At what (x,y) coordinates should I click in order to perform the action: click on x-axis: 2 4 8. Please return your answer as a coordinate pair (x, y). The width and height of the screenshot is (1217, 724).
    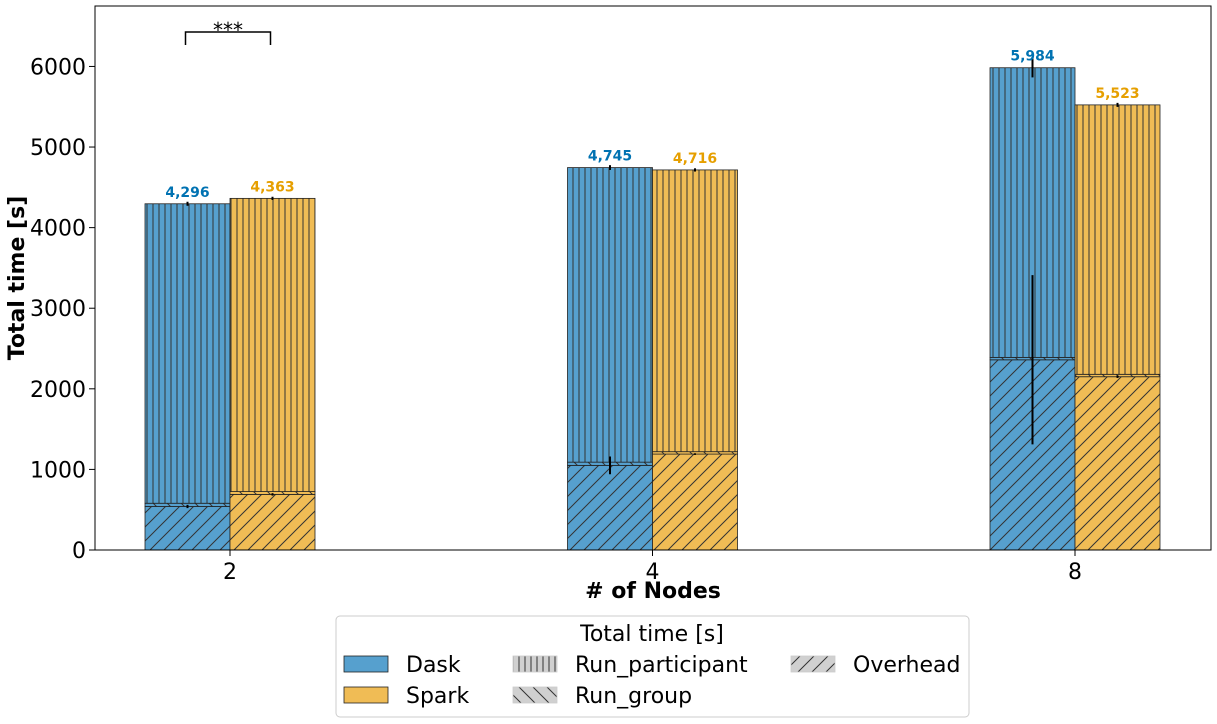
    Looking at the image, I should click on (652, 567).